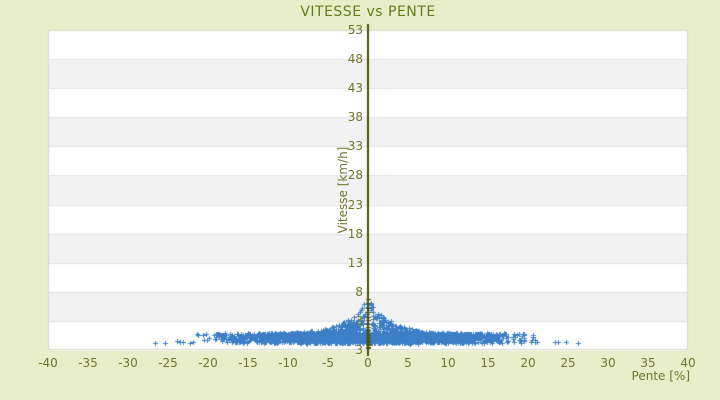 The height and width of the screenshot is (400, 720). I want to click on x-axis-title: Pente [%], so click(660, 376).